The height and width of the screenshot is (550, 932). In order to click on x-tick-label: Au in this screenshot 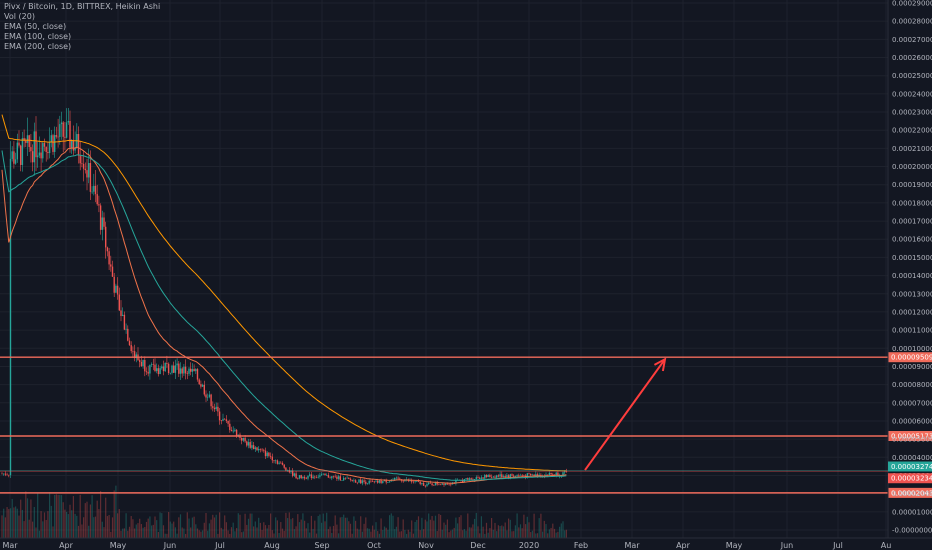, I will do `click(886, 545)`.